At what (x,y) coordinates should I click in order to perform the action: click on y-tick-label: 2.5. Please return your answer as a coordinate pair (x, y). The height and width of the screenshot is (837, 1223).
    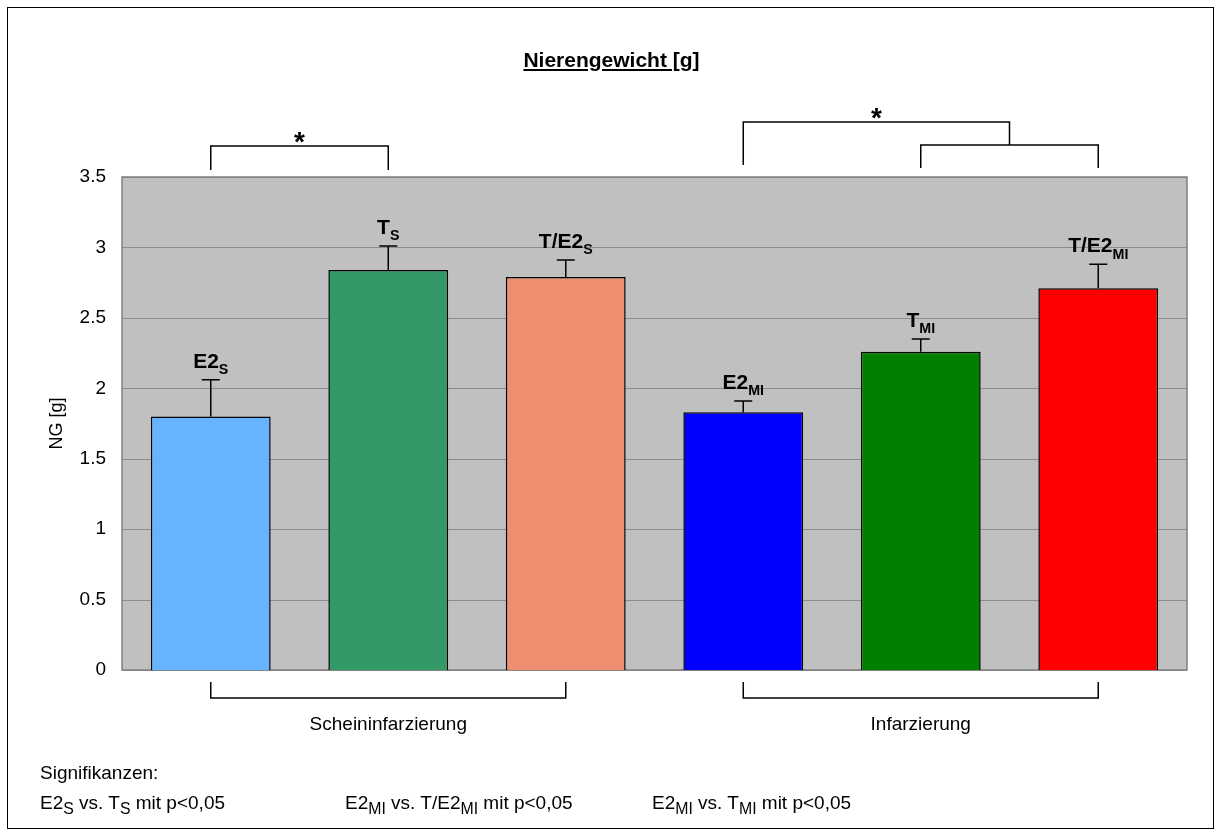
    Looking at the image, I should click on (93, 317).